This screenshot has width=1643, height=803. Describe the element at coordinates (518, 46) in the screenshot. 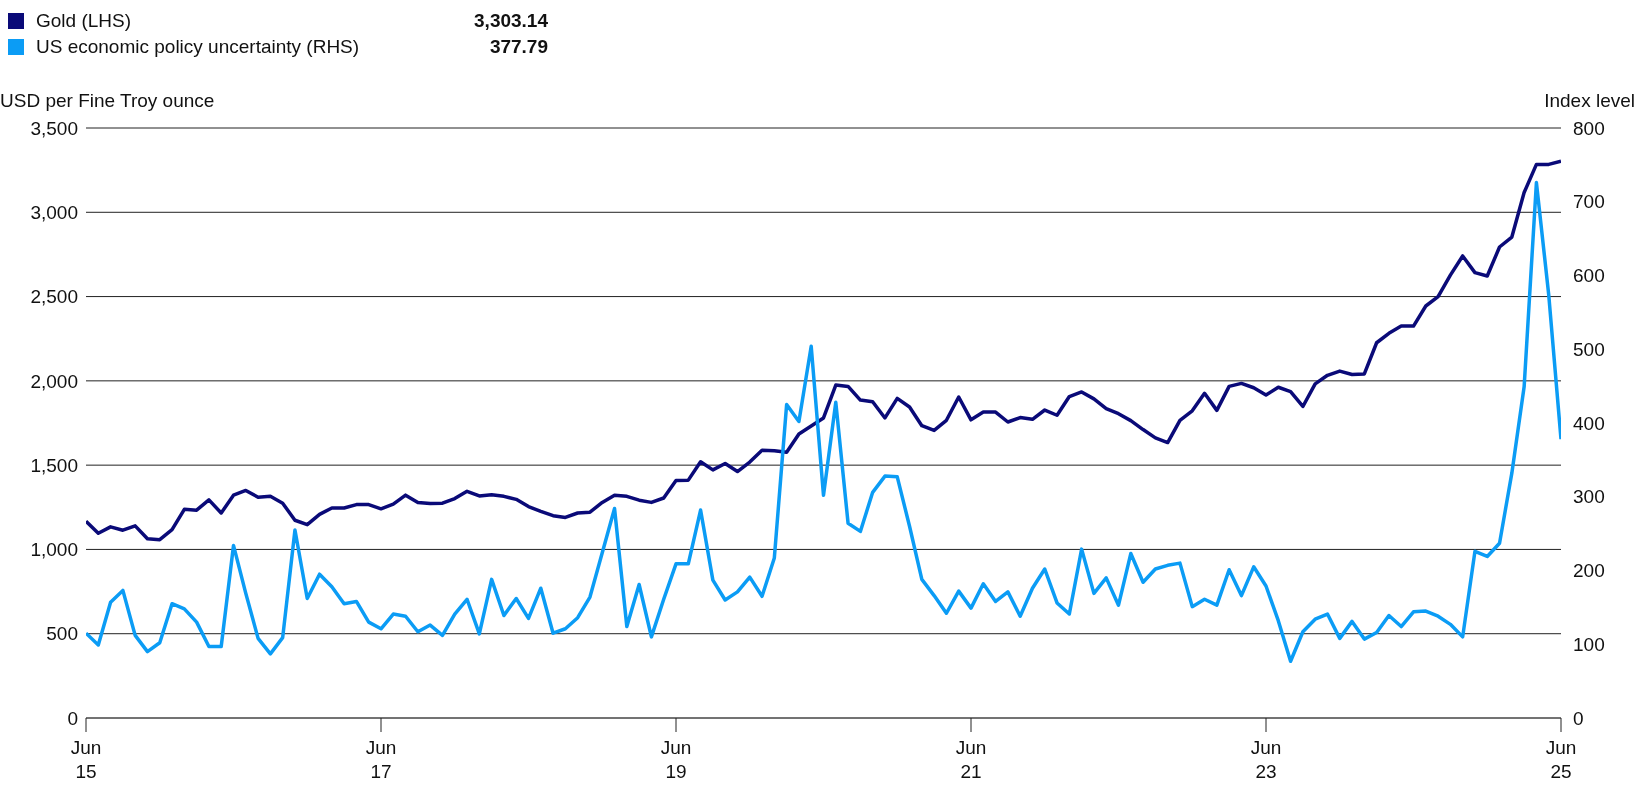

I see `text: 377.79` at that location.